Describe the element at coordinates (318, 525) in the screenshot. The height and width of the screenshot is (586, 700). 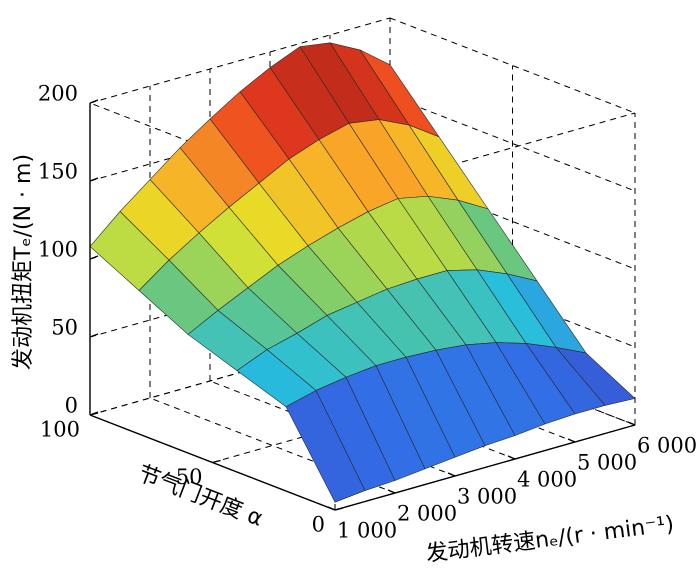
I see `y-tick-label: 0` at that location.